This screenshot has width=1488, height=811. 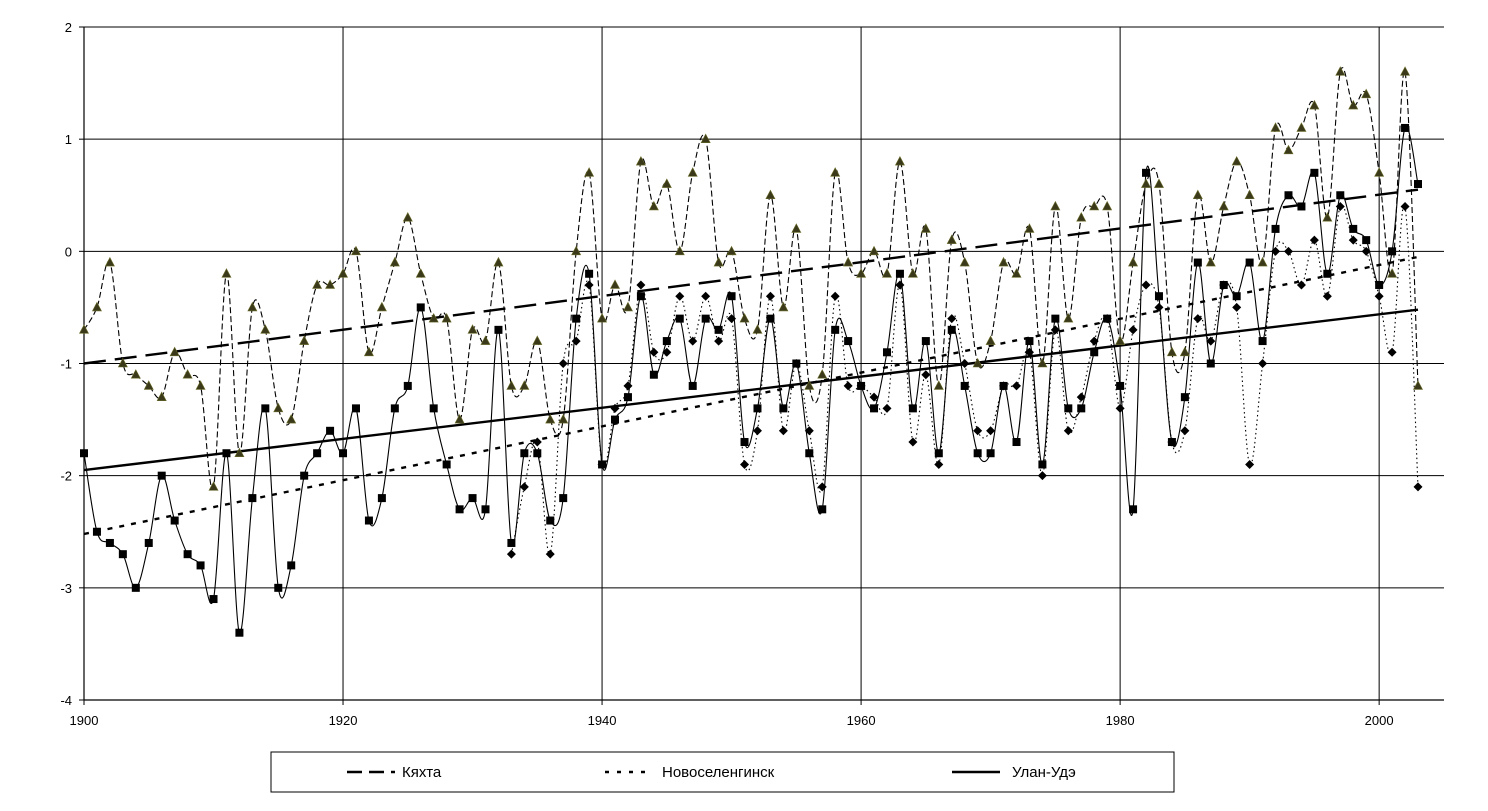 I want to click on legend: Кяхта Новоселенгинск Улан-Удэ, so click(x=722, y=772).